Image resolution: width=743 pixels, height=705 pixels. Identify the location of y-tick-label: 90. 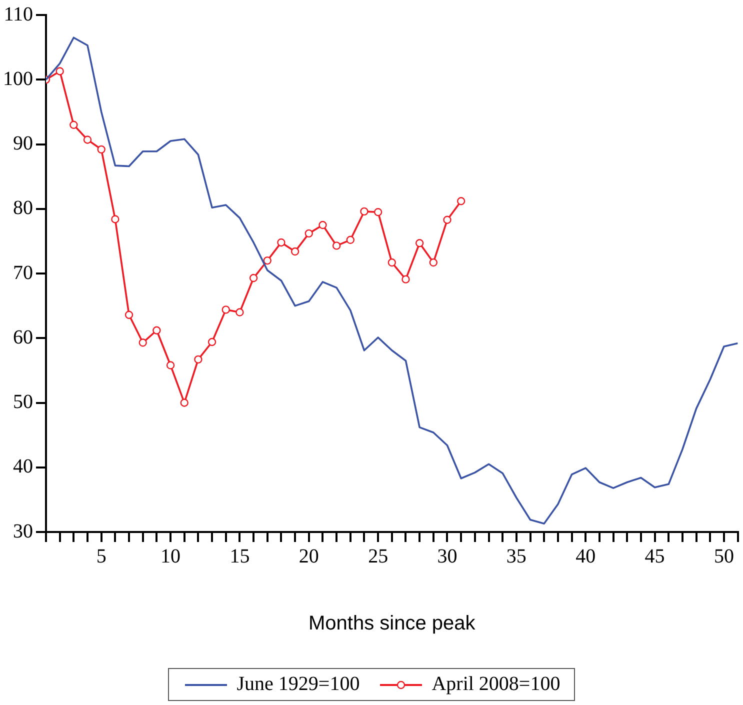
(23, 143).